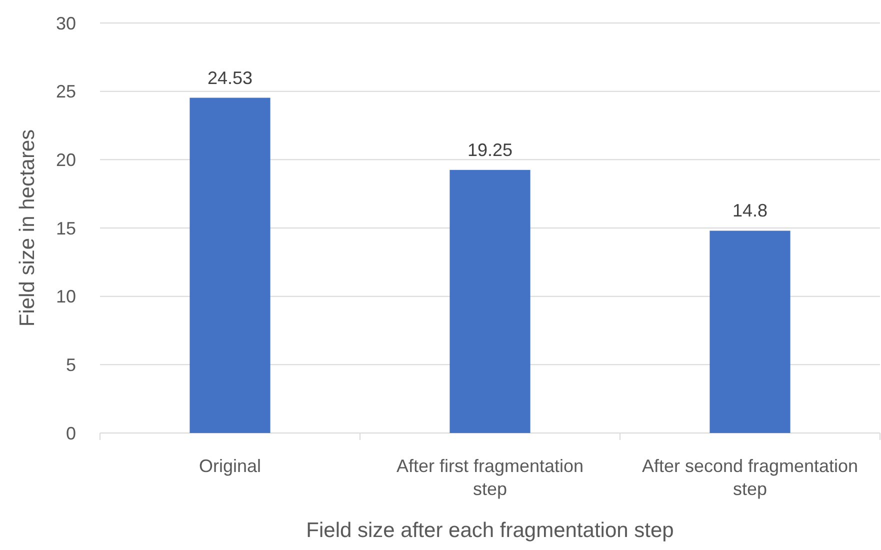 The image size is (881, 550). What do you see at coordinates (750, 210) in the screenshot?
I see `data-label: 14.8` at bounding box center [750, 210].